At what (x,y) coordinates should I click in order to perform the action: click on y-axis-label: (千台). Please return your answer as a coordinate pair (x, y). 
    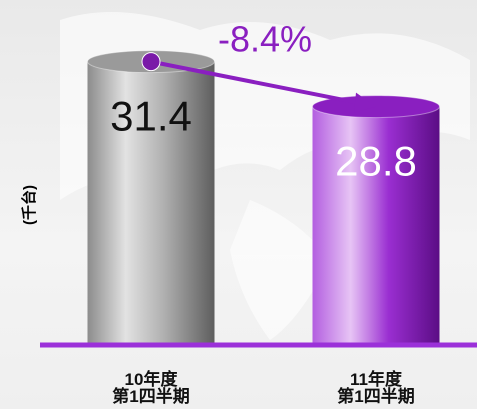
    Looking at the image, I should click on (29, 205).